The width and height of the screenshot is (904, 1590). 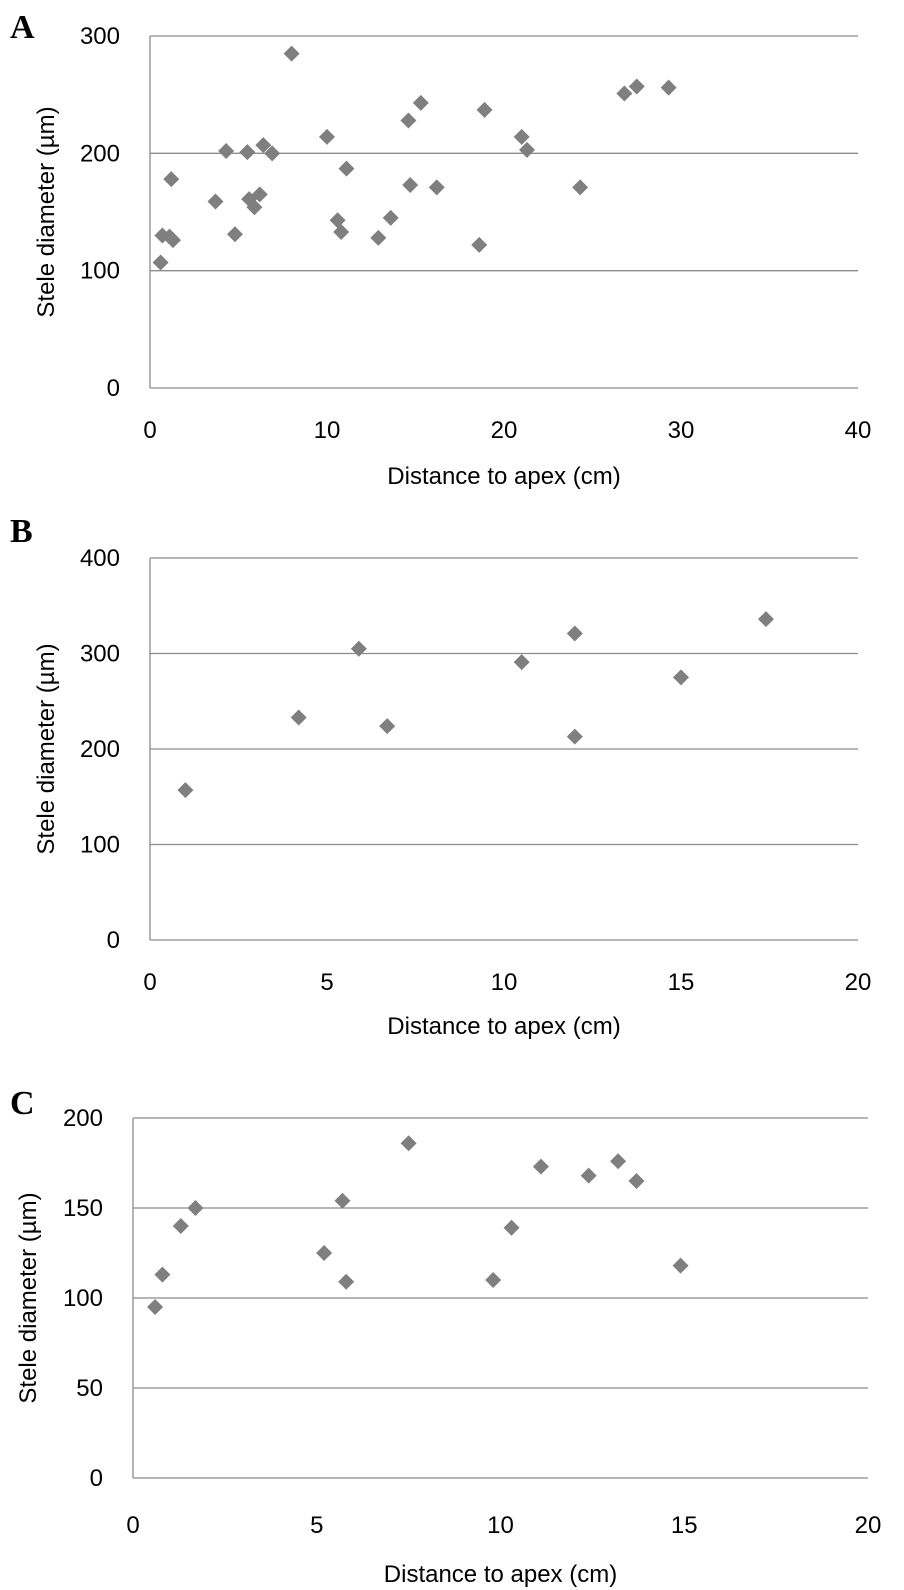 I want to click on y-tick-label: 50, so click(x=89, y=1388).